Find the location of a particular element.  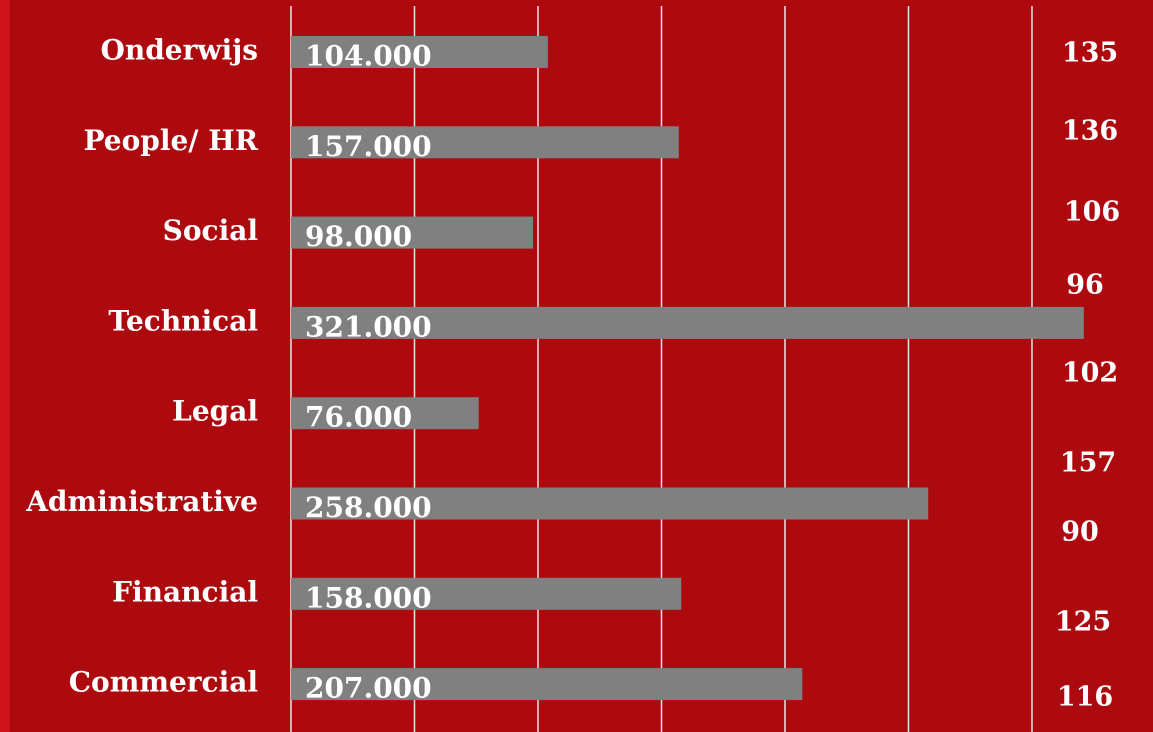

side-value: 90 is located at coordinates (1080, 532).